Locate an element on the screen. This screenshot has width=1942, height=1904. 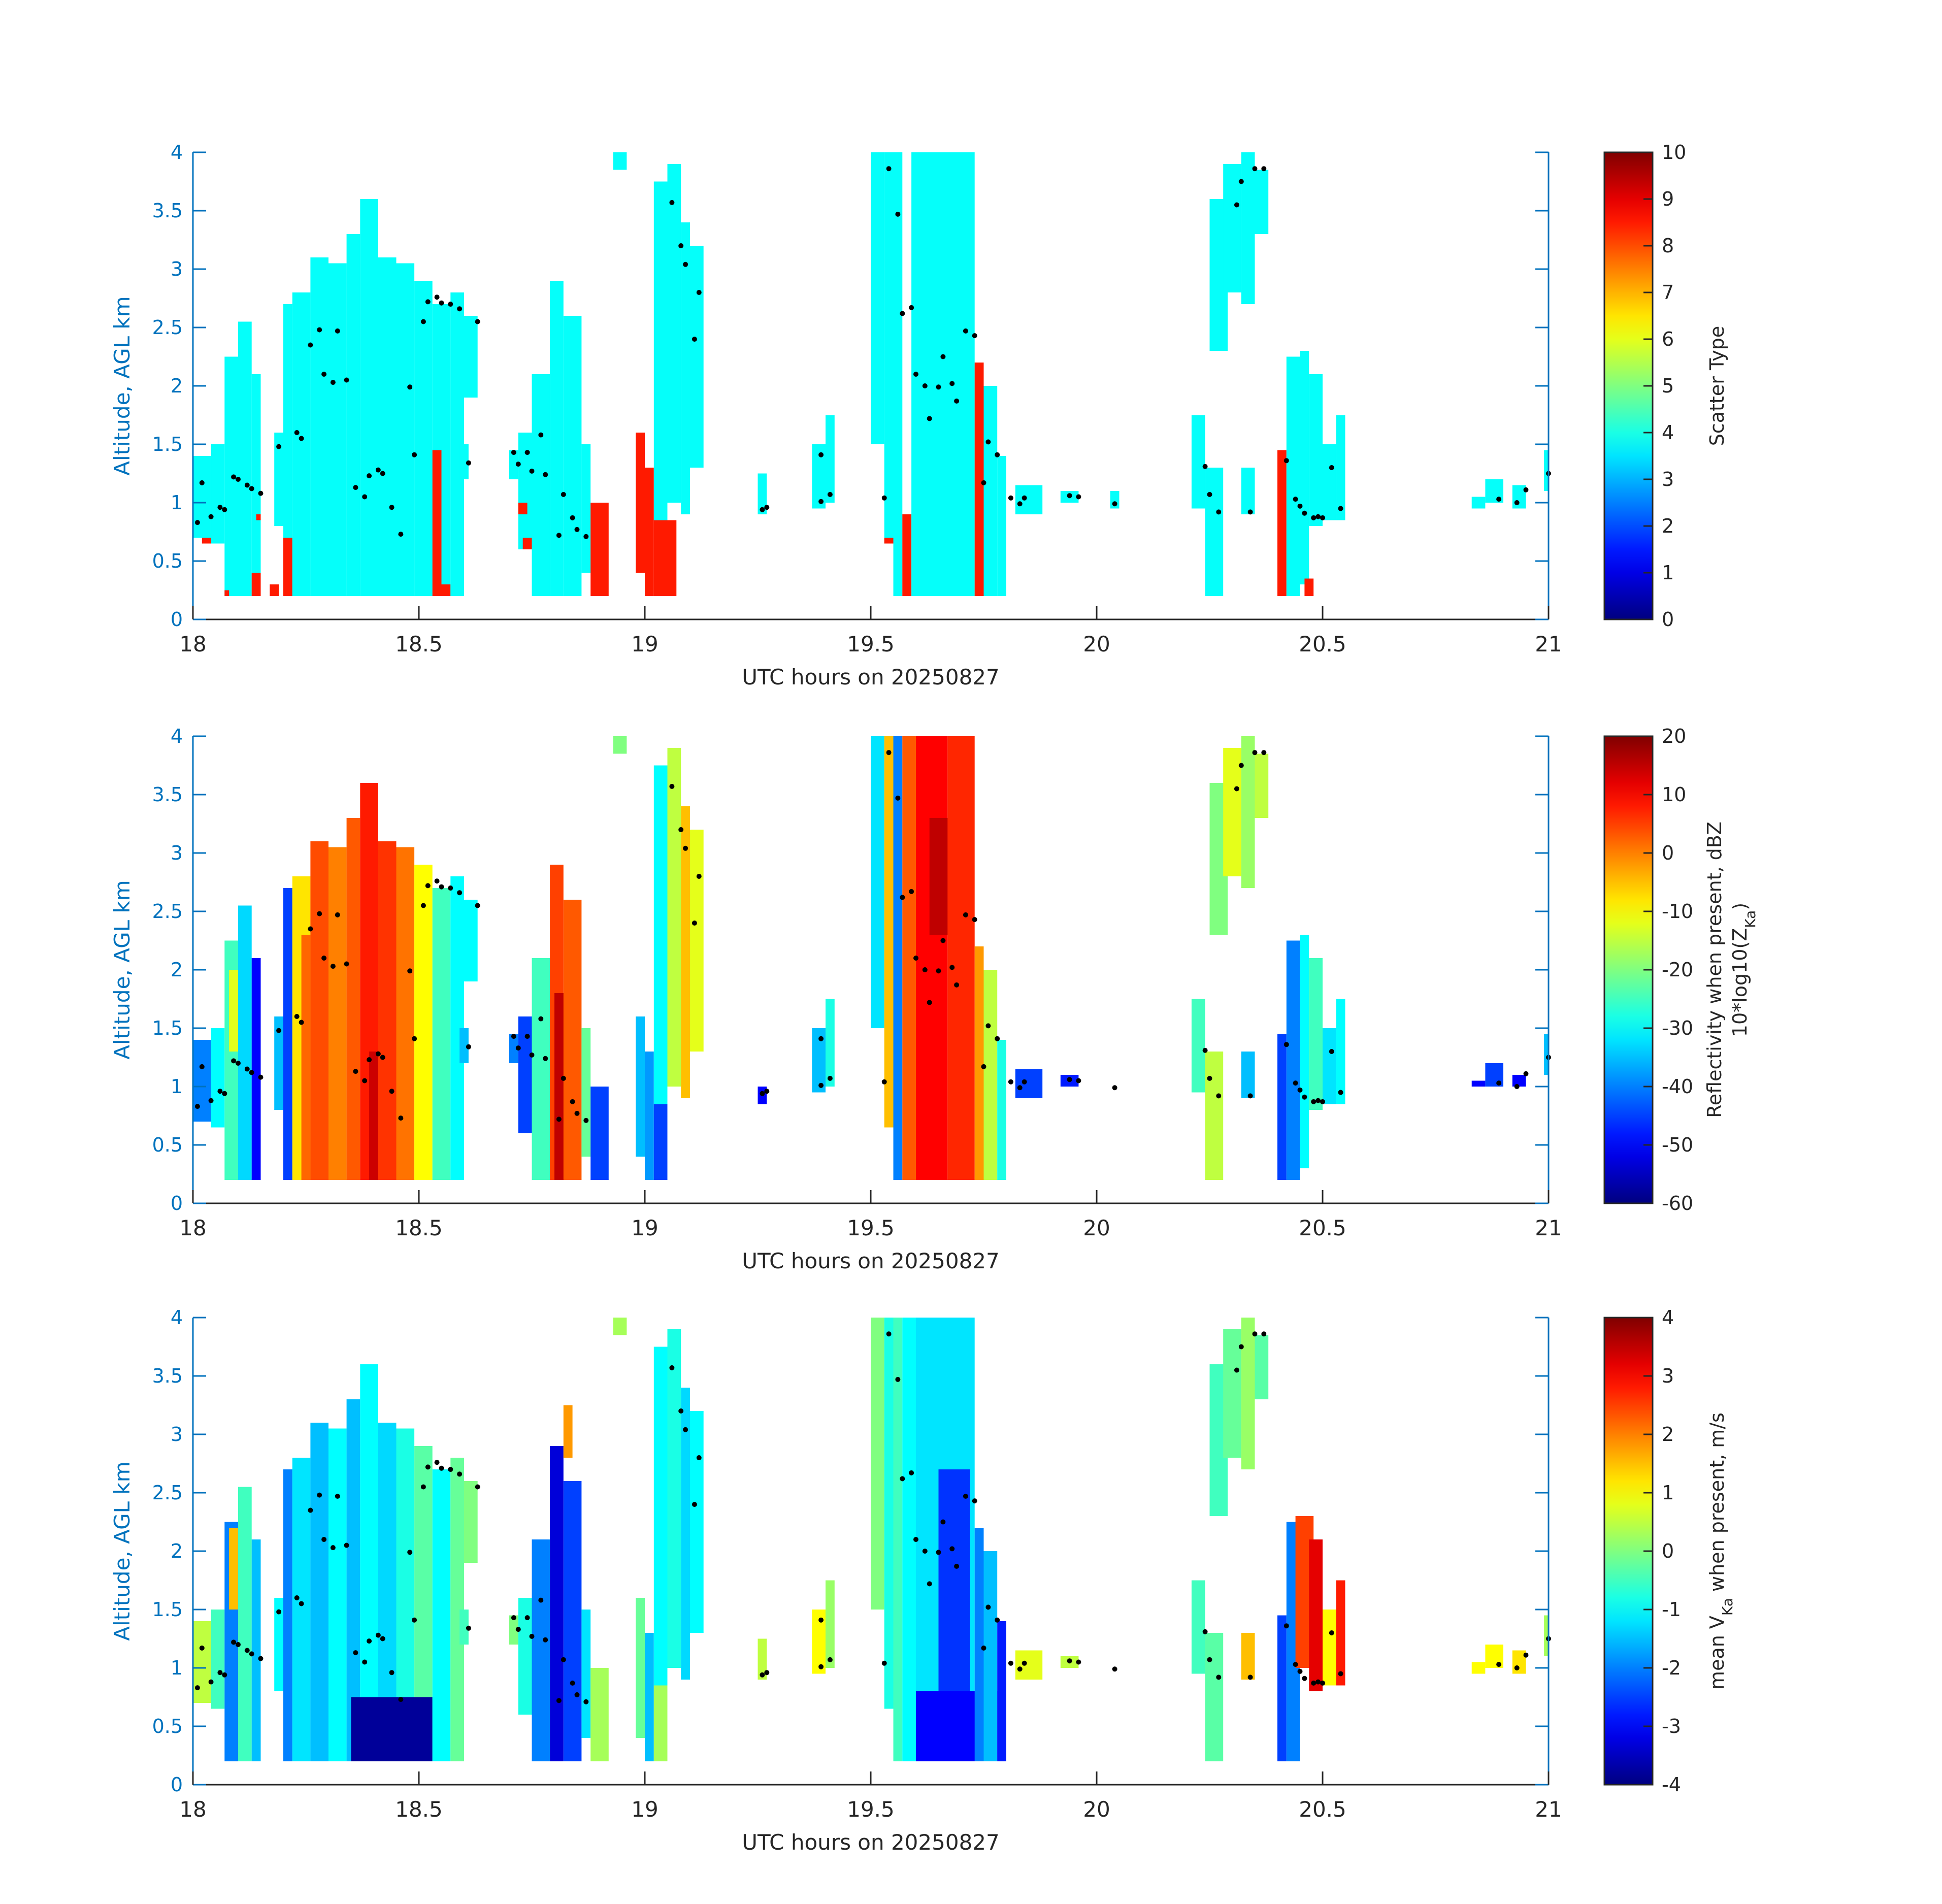
colorbar-label-line1: Reflectivity when present, dBZ is located at coordinates (1714, 970).